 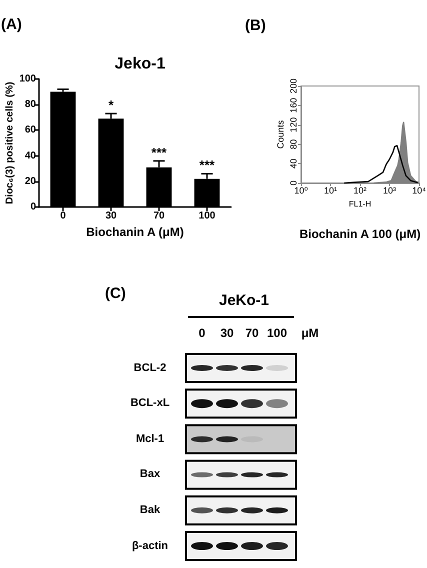 I want to click on text: (A), so click(x=11, y=24).